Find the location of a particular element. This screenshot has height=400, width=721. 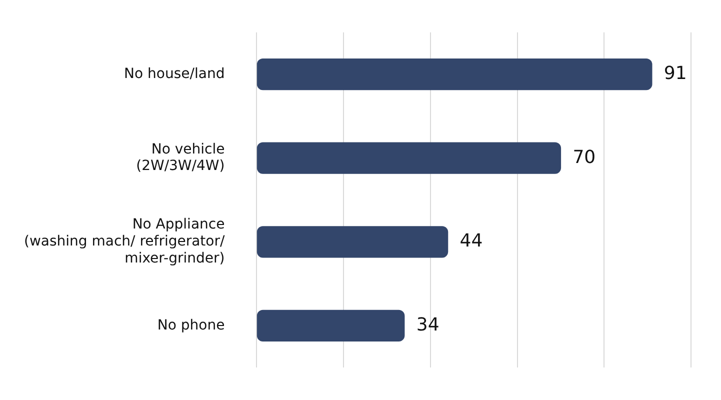

data-label: 91 is located at coordinates (675, 73).